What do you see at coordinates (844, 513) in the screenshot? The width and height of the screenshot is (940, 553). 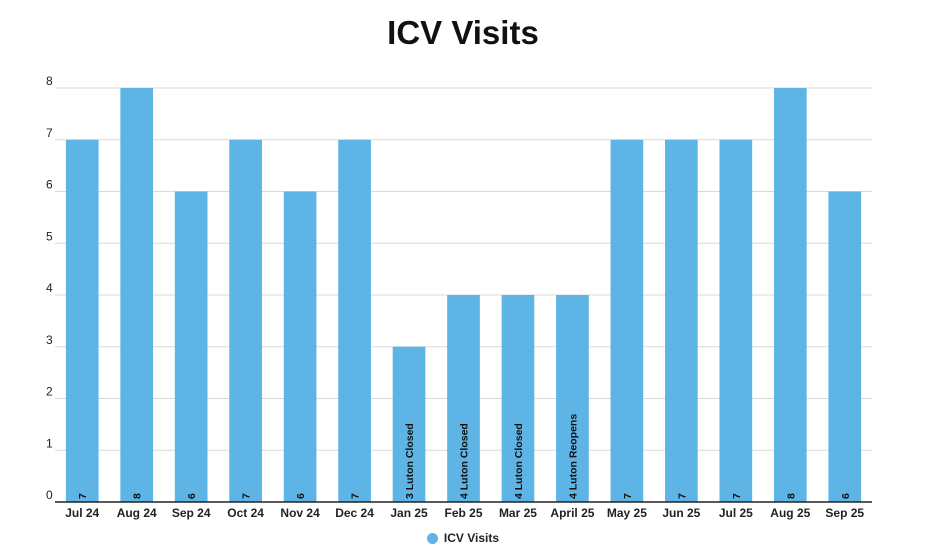 I see `x-tick-label: Sep 25` at bounding box center [844, 513].